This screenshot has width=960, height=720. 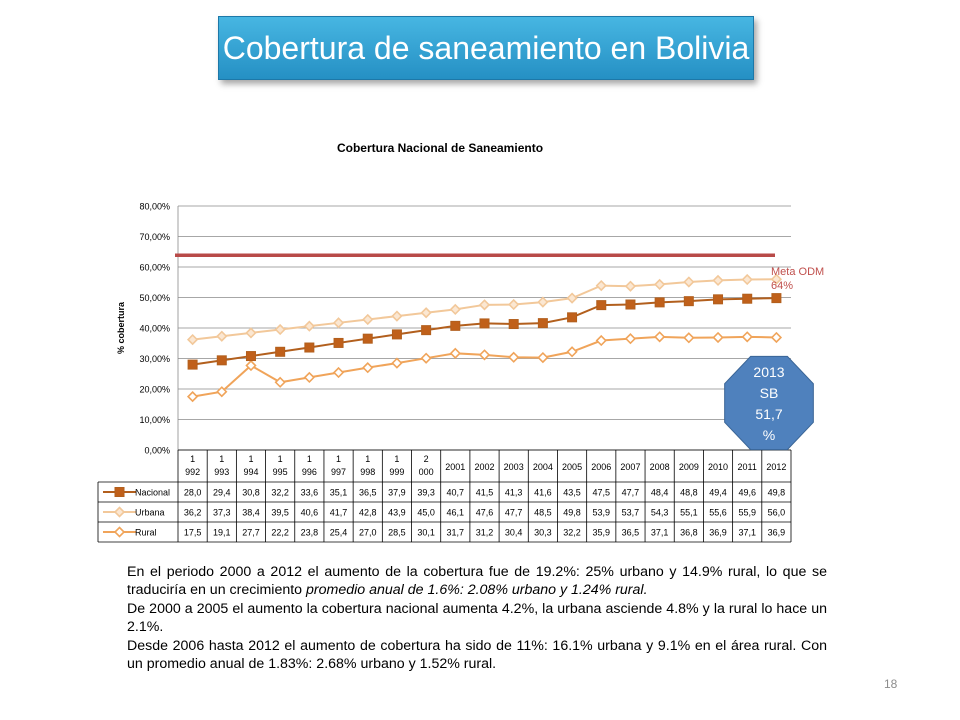 I want to click on data-label: 43,5, so click(x=572, y=493).